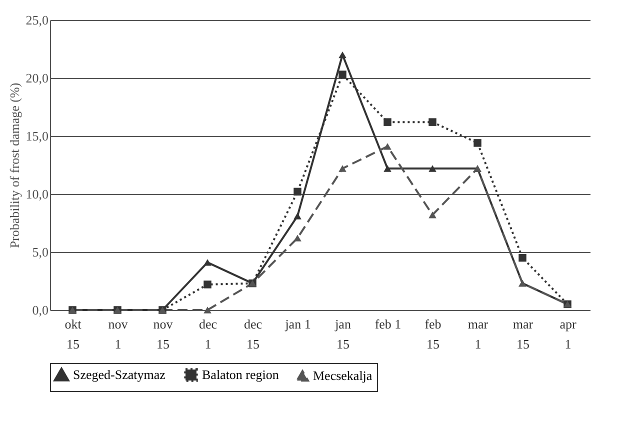  Describe the element at coordinates (343, 334) in the screenshot. I see `x-tick-label: jan 15` at that location.